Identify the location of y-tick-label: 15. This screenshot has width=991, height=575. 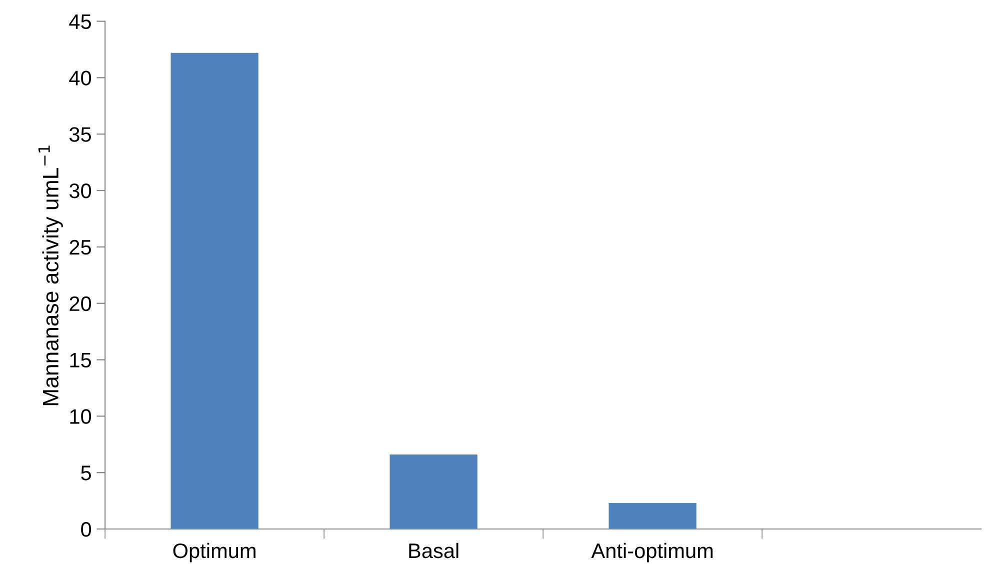
(80, 360).